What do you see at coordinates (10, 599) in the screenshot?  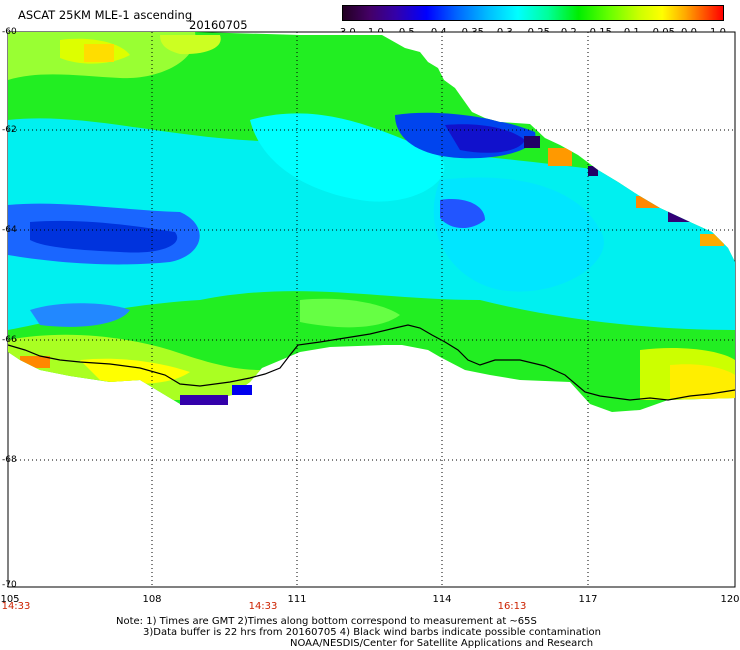 I see `lon-label: 105` at bounding box center [10, 599].